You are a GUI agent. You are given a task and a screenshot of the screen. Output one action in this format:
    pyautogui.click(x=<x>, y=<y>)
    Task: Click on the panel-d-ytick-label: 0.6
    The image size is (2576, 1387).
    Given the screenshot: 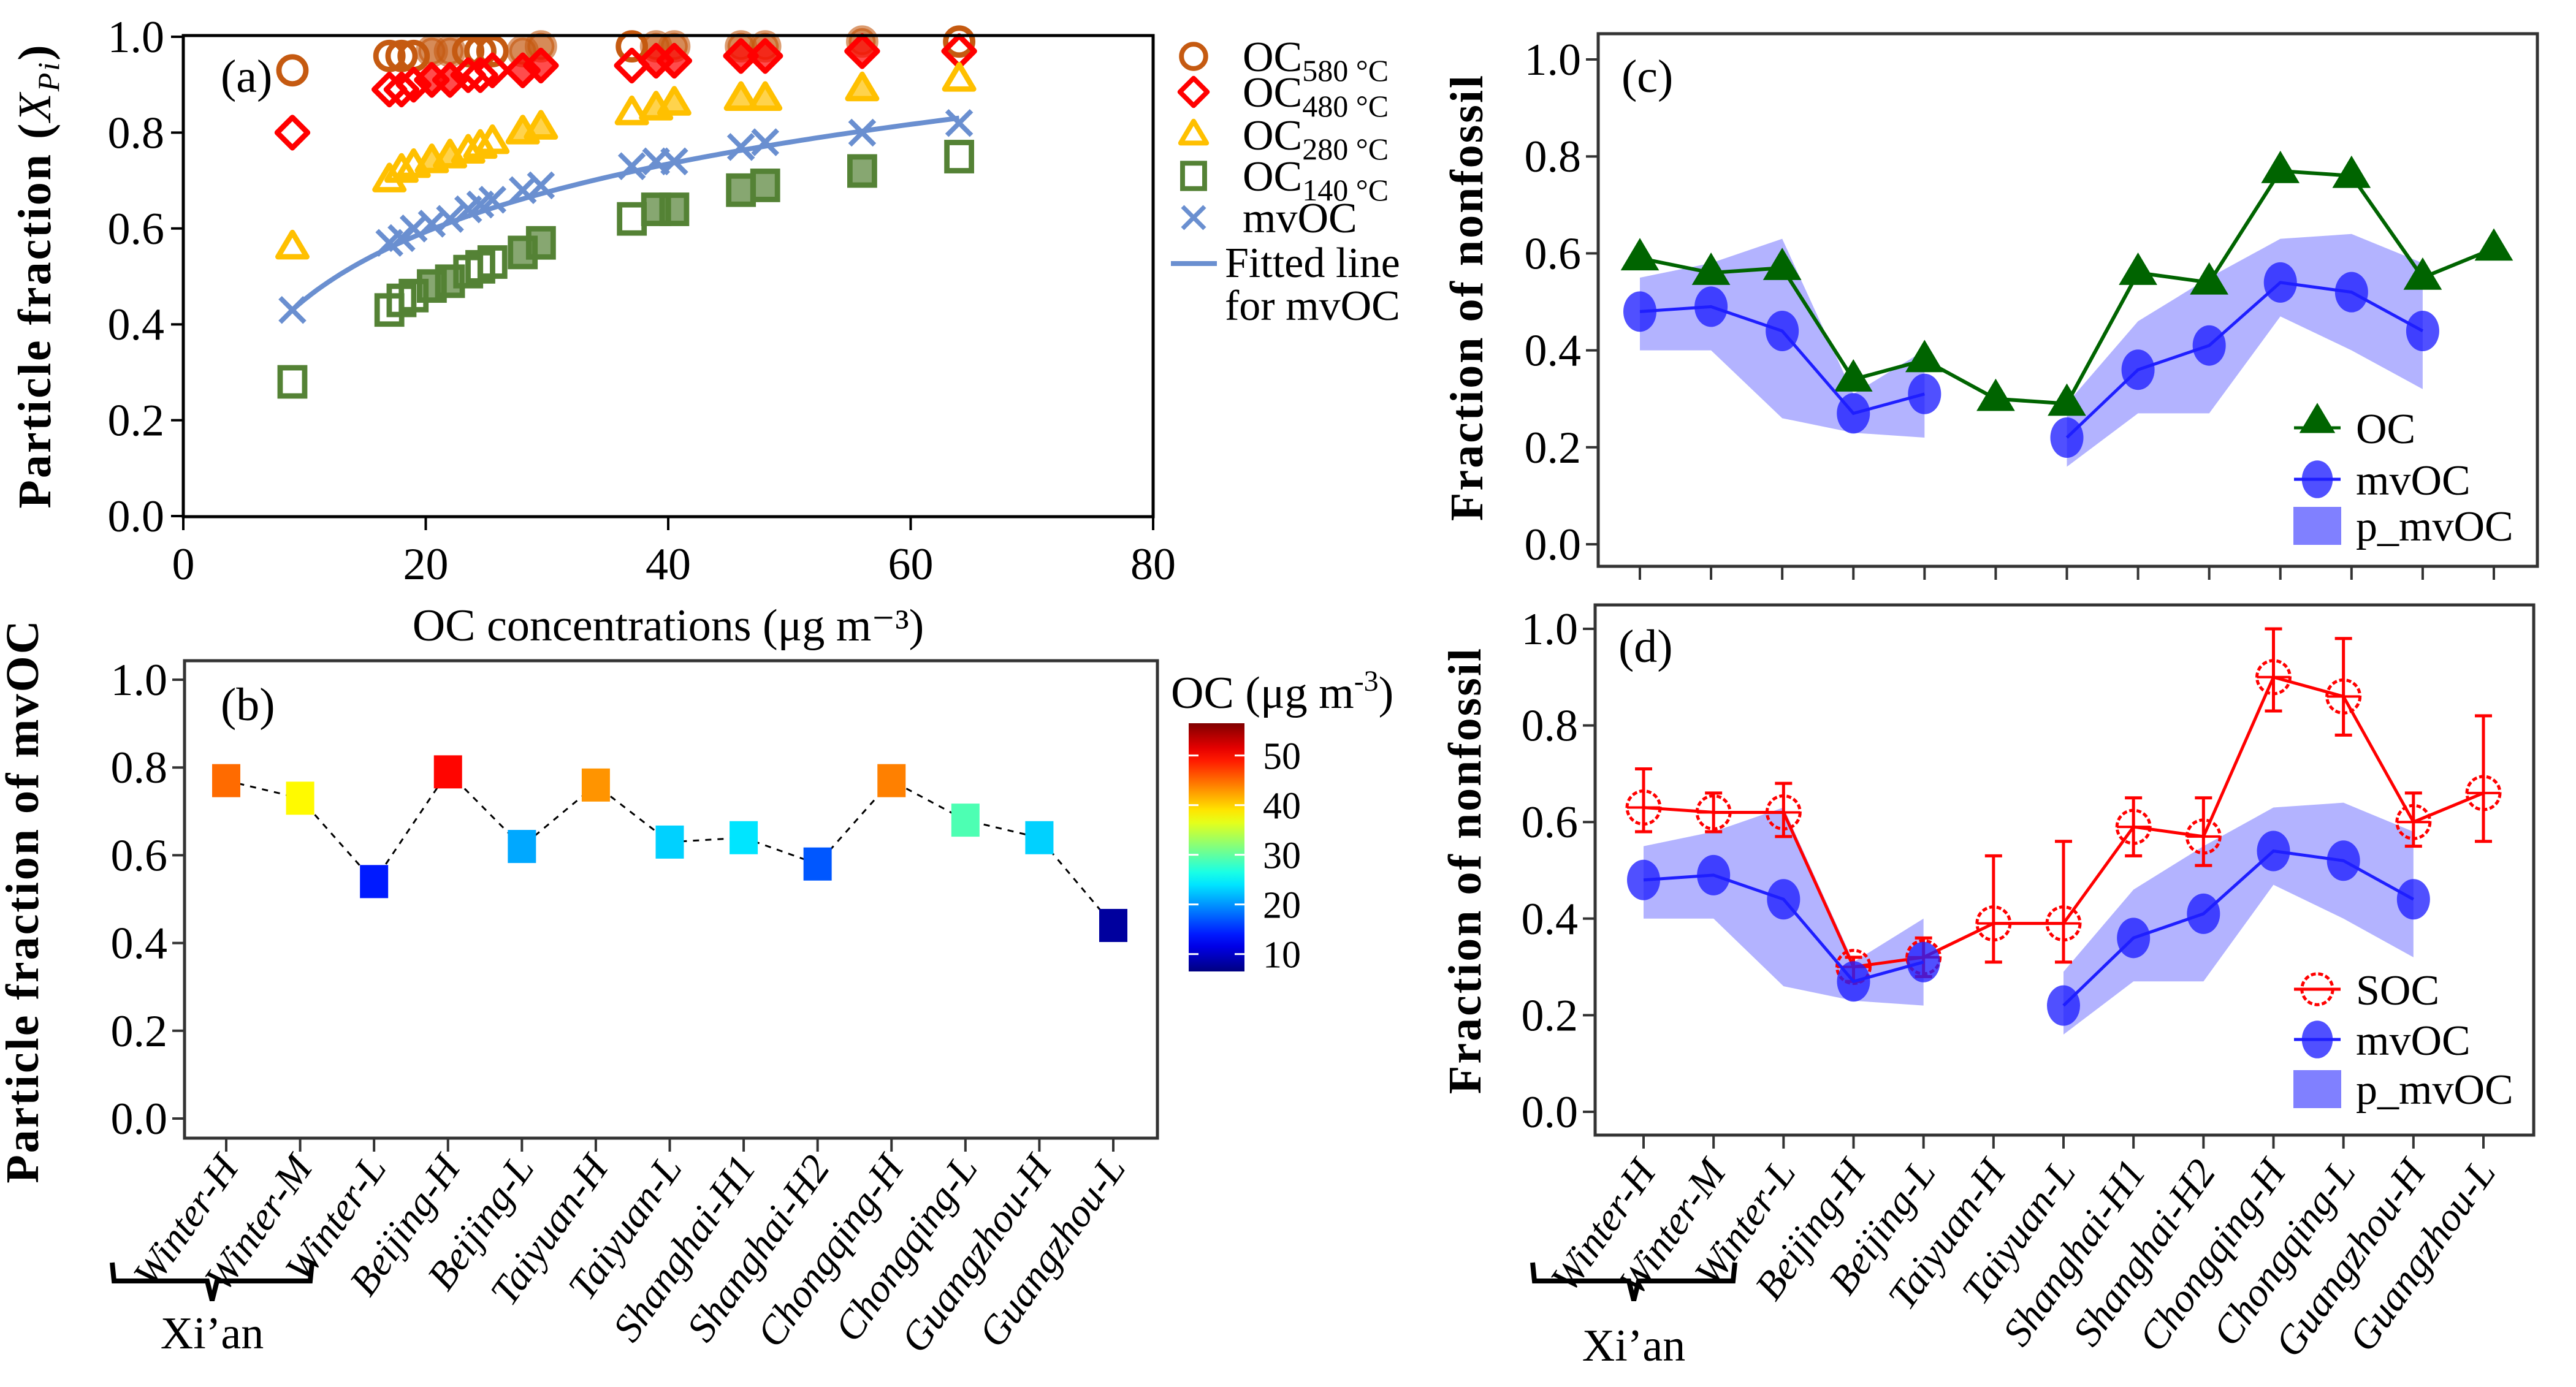 What is the action you would take?
    pyautogui.click(x=1550, y=822)
    